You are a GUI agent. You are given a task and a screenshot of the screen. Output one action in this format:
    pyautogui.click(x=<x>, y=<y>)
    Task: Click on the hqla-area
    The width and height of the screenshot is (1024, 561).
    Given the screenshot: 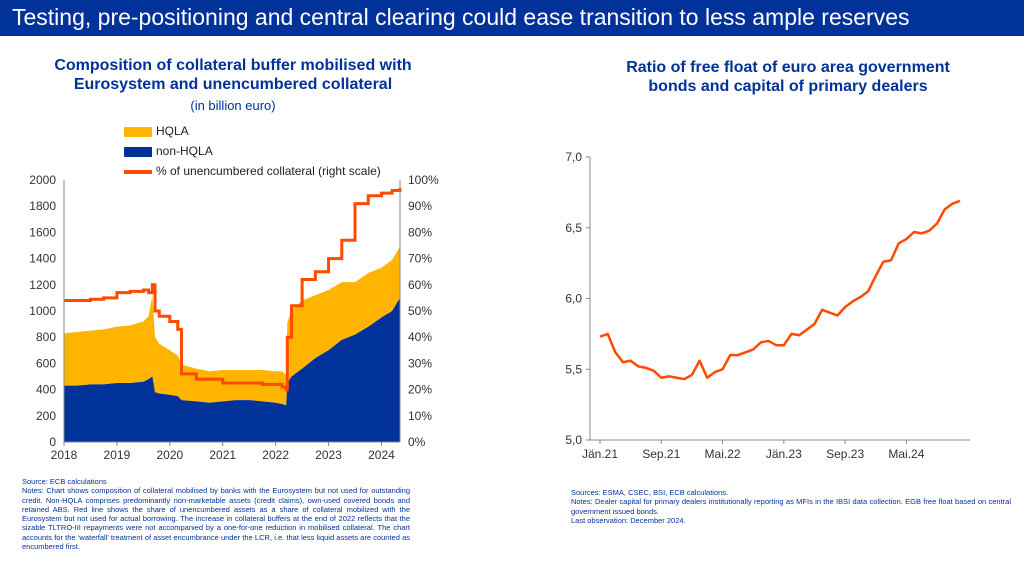 What is the action you would take?
    pyautogui.click(x=232, y=326)
    